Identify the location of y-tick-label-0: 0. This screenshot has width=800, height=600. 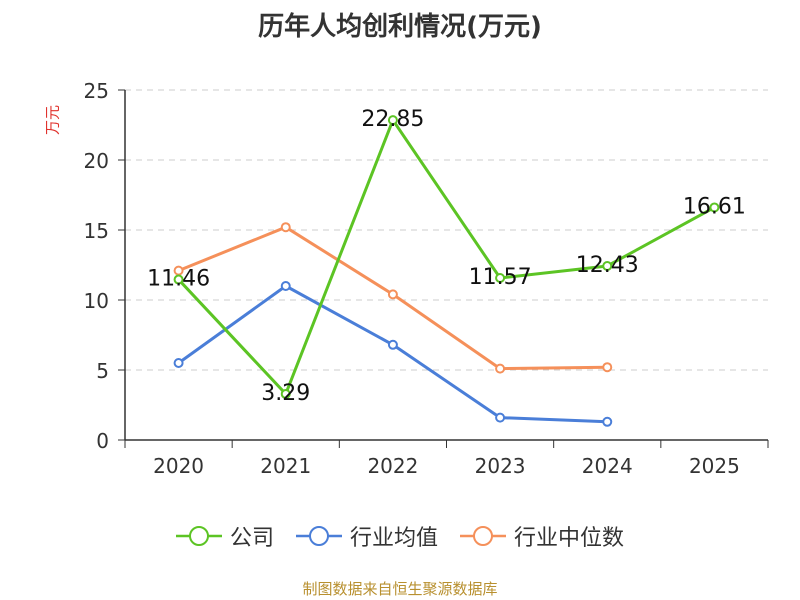
(102, 441).